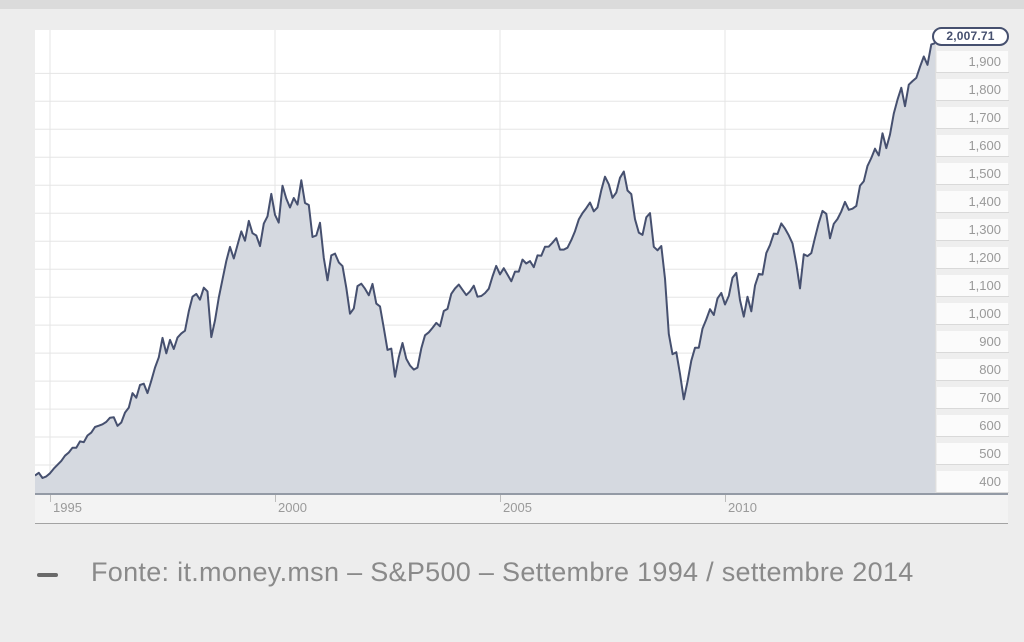 This screenshot has width=1024, height=642. What do you see at coordinates (972, 62) in the screenshot?
I see `y-axis-label: 1,900` at bounding box center [972, 62].